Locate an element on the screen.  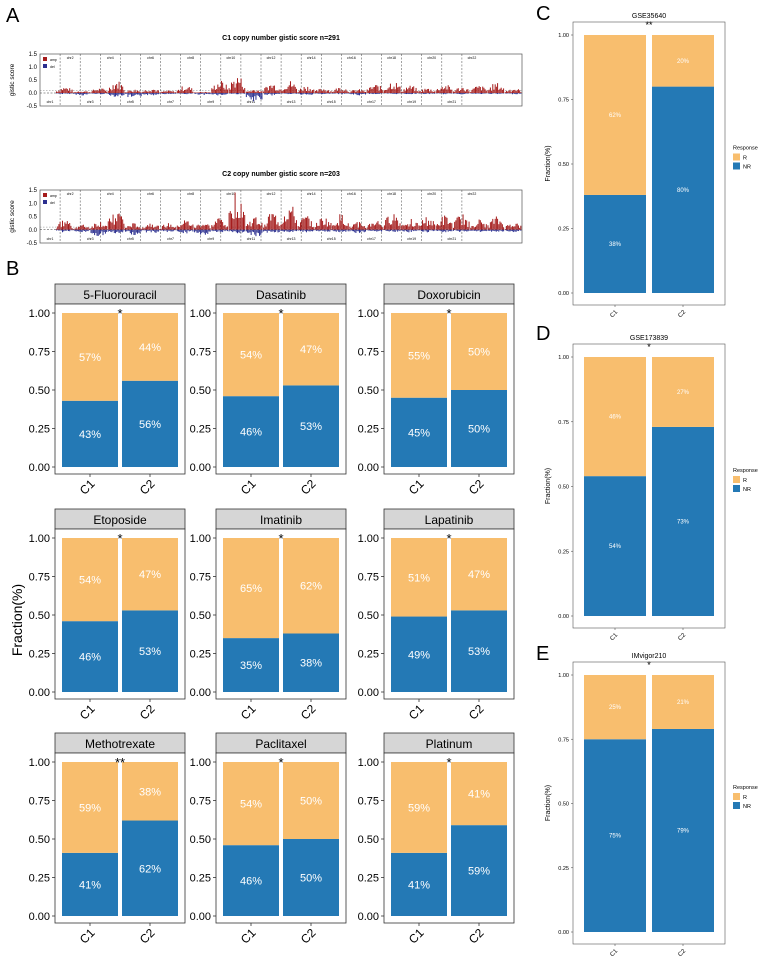
bar-r-label: 54% is located at coordinates (251, 356).